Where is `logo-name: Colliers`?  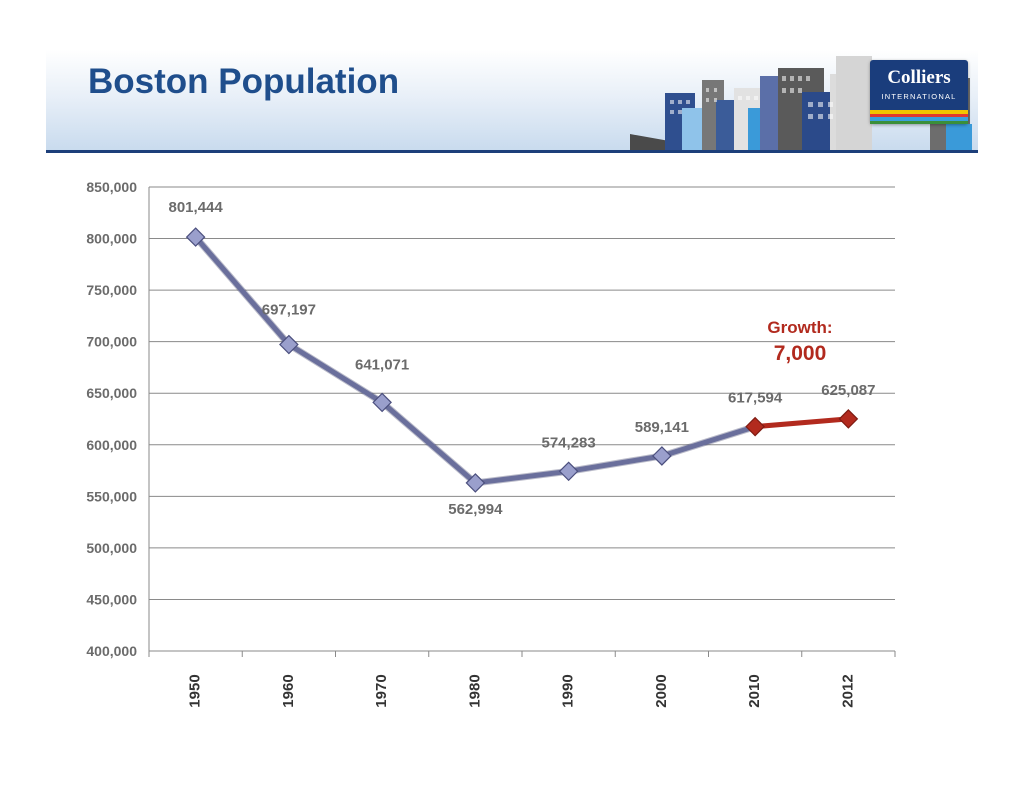
logo-name: Colliers is located at coordinates (919, 77).